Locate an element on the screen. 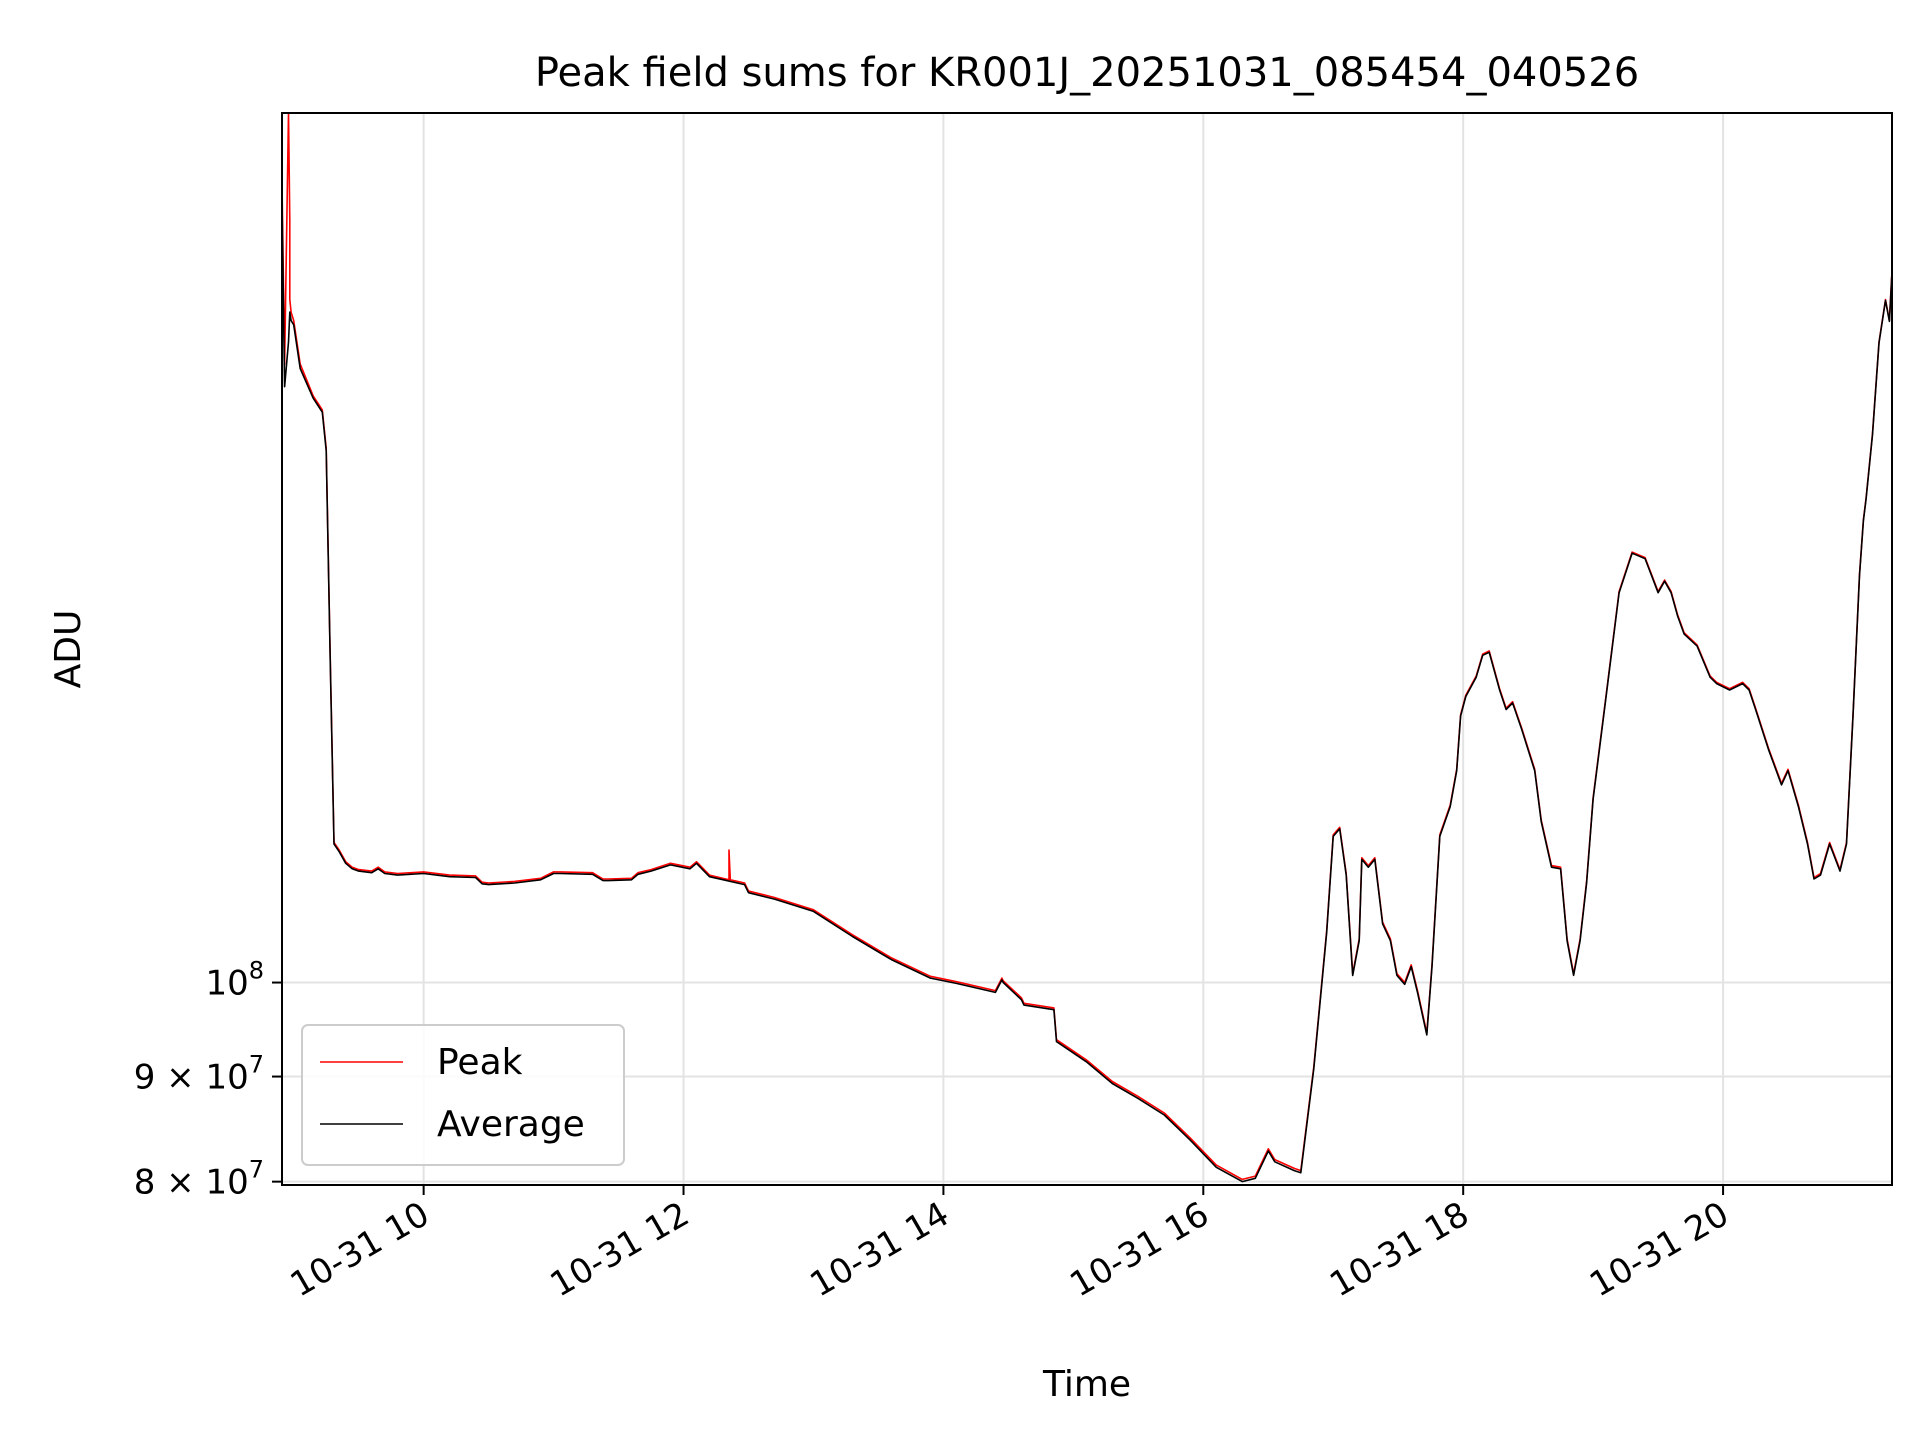 The width and height of the screenshot is (1920, 1440). y-tick-mantissa: 8 × 10 is located at coordinates (191, 1183).